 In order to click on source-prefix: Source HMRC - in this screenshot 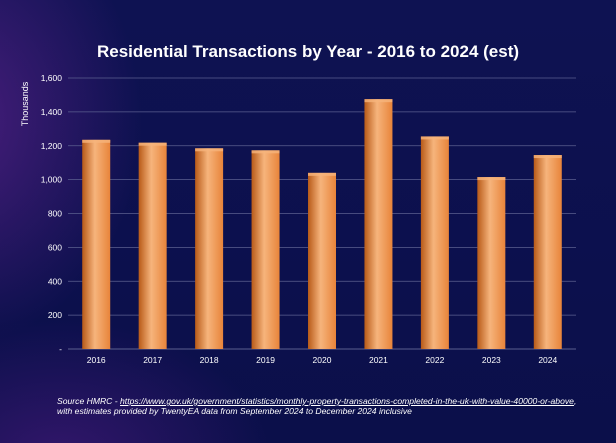, I will do `click(89, 401)`.